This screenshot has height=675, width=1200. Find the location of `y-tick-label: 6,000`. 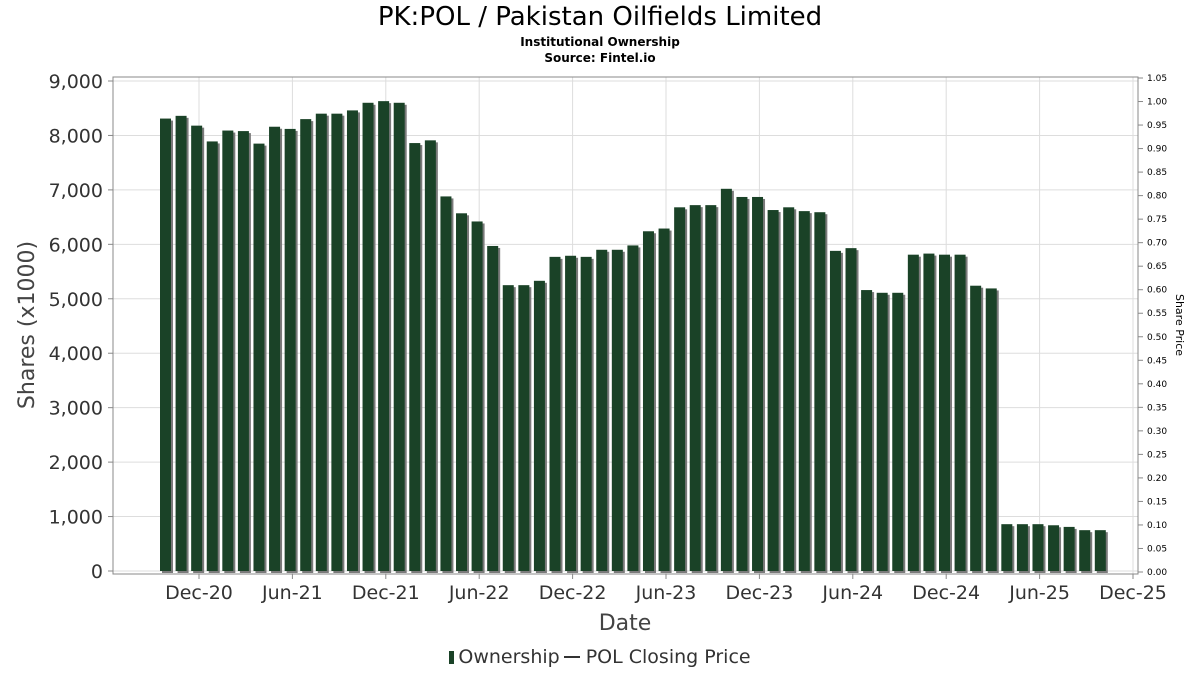

y-tick-label: 6,000 is located at coordinates (76, 245).